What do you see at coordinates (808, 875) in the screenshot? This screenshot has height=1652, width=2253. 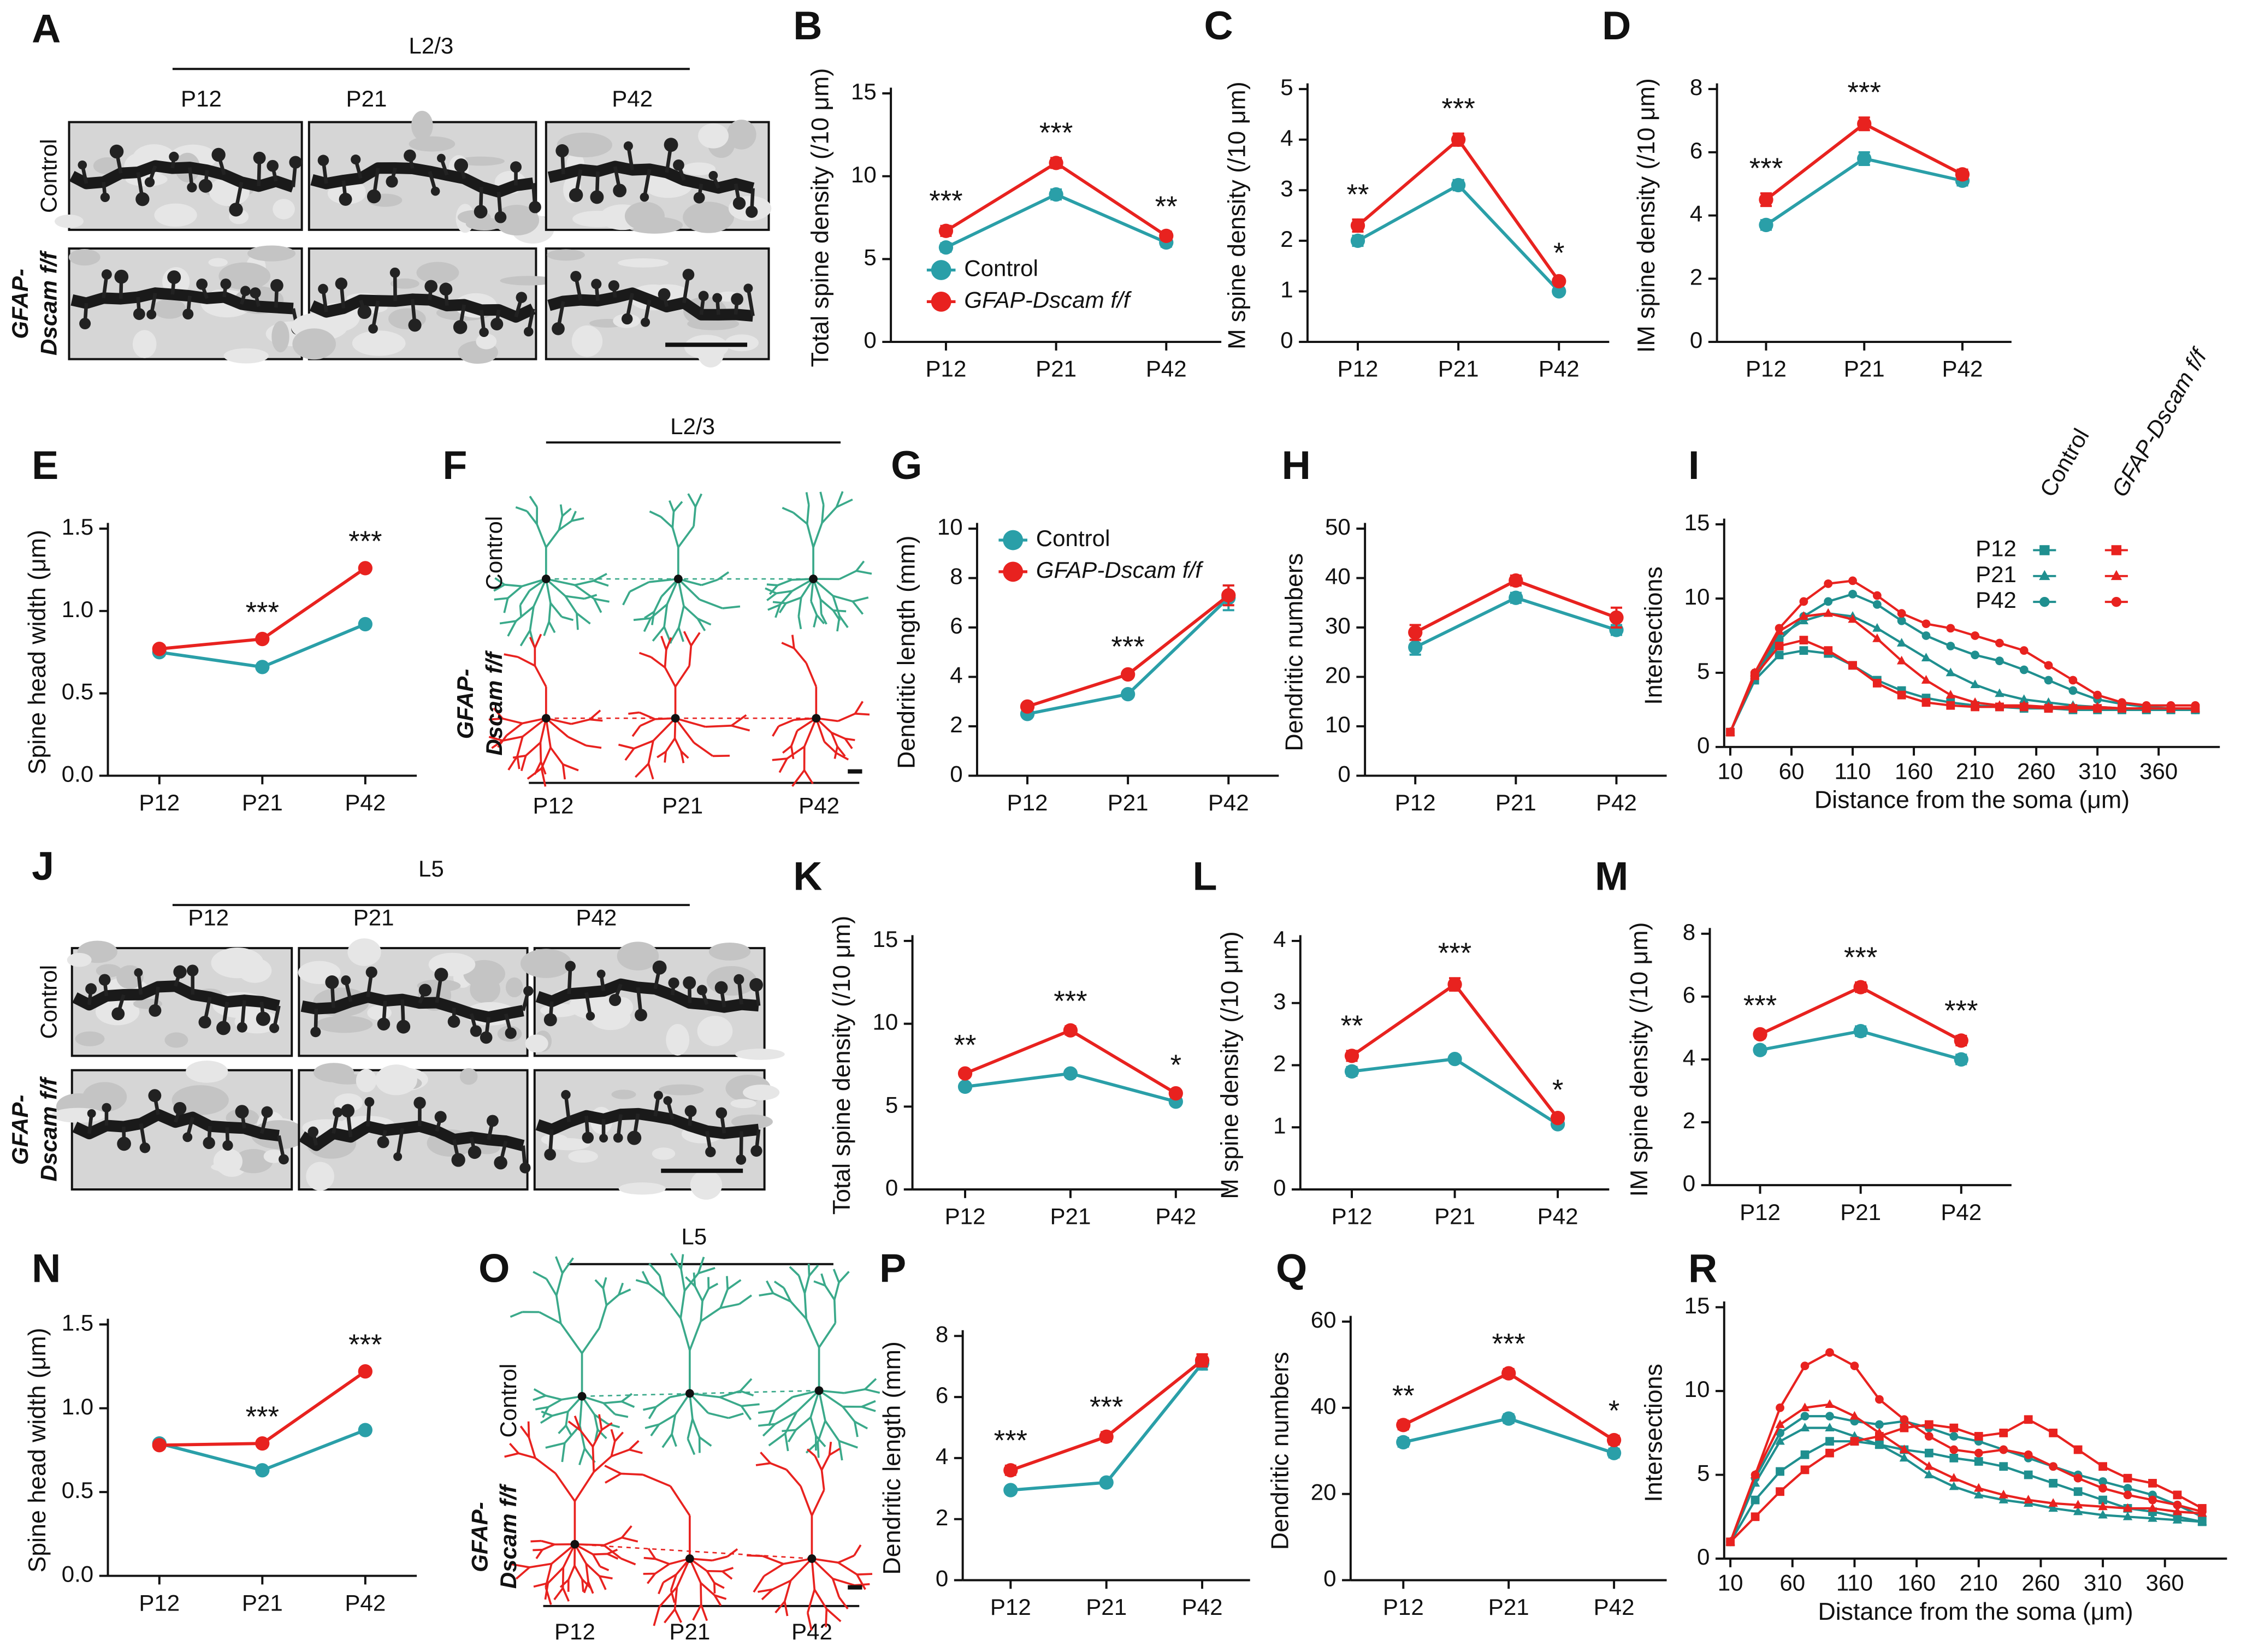 I see `panel-letter: K` at bounding box center [808, 875].